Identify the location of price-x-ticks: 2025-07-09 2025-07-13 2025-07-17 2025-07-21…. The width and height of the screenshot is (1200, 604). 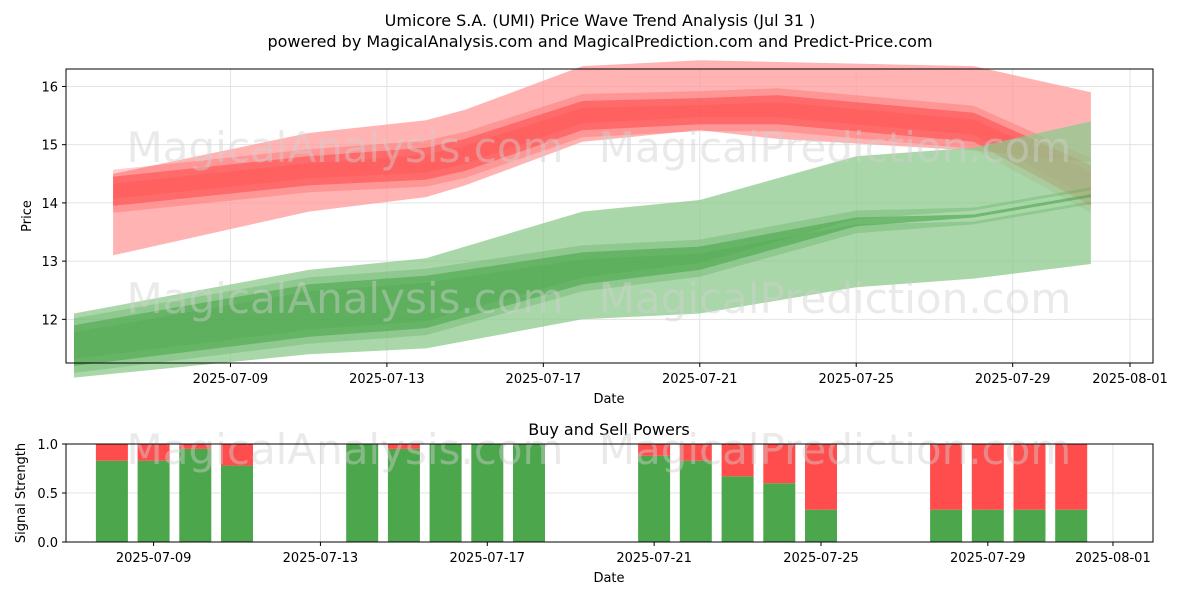
(680, 375).